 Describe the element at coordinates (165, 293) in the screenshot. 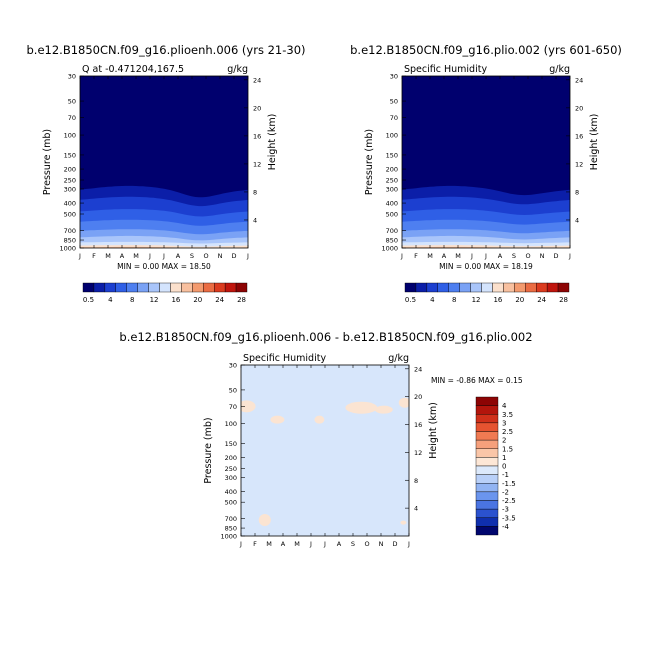

I see `colorbar-1: 0.5 4 8 12 16 20 24 28` at that location.